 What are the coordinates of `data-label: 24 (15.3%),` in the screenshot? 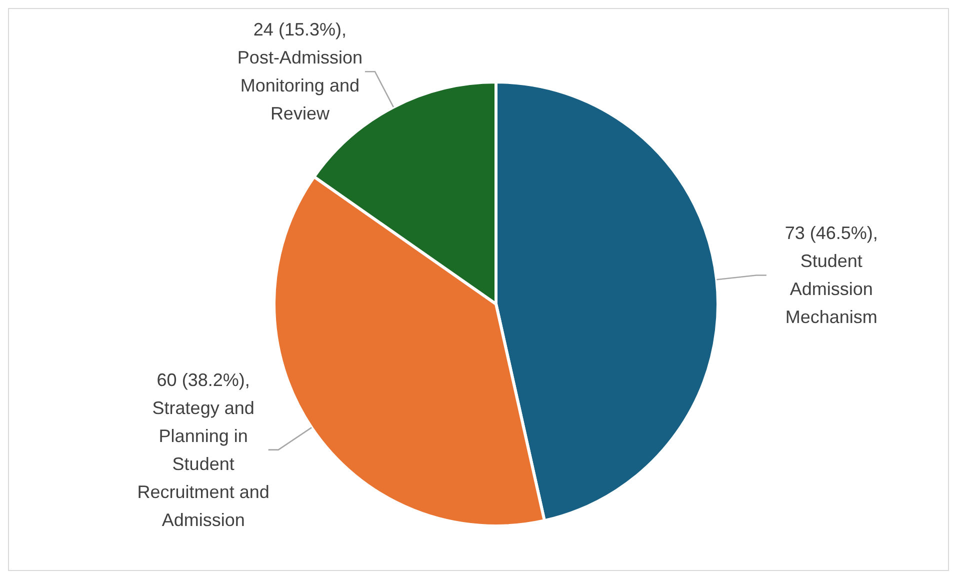 It's located at (299, 30).